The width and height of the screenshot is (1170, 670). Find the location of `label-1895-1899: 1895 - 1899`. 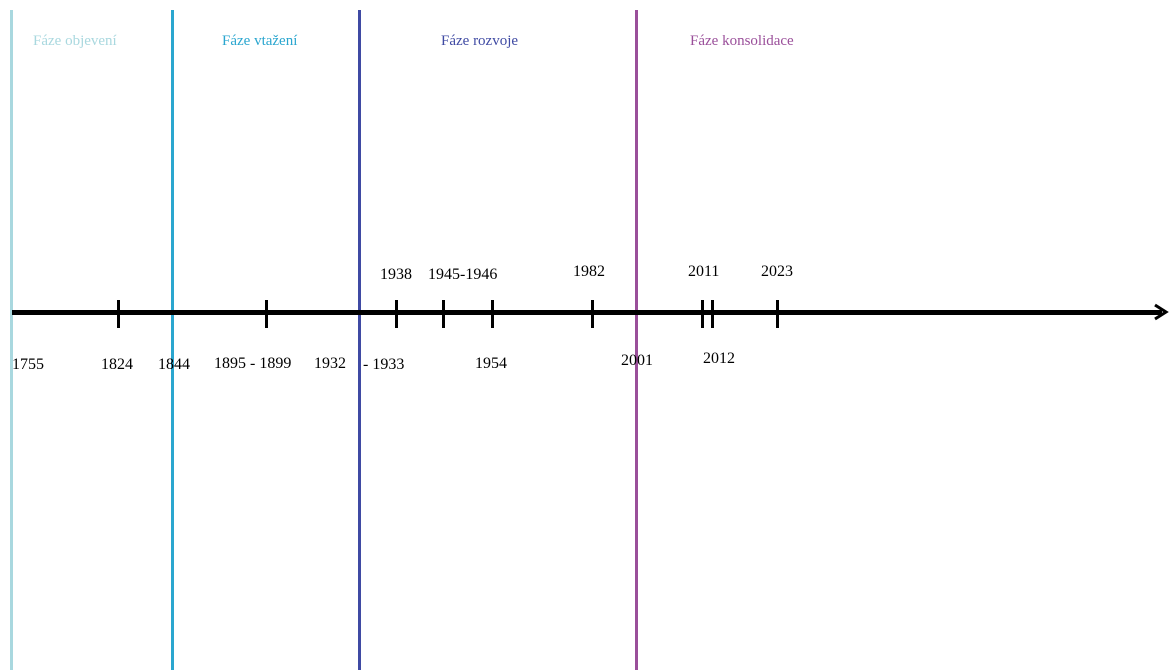

label-1895-1899: 1895 - 1899 is located at coordinates (253, 363).